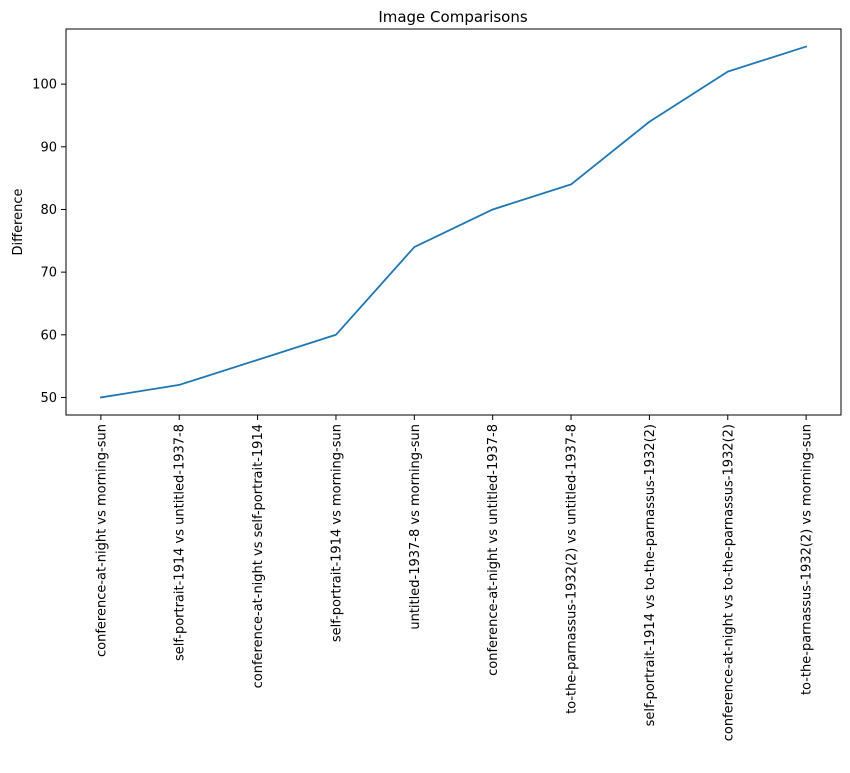  I want to click on y-tick-label: 90, so click(48, 147).